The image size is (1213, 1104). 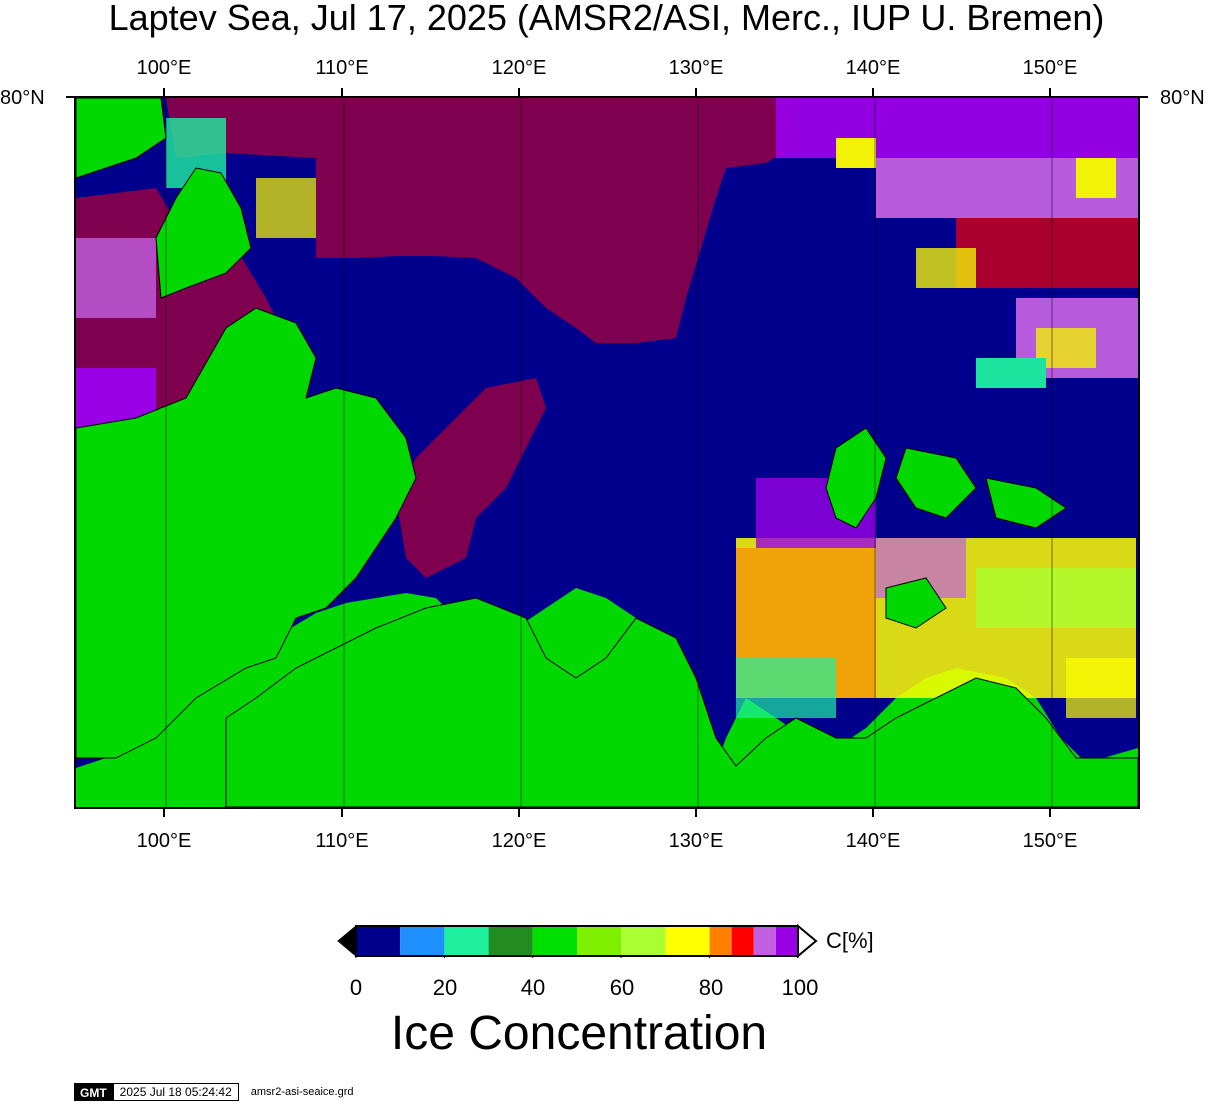 What do you see at coordinates (302, 1092) in the screenshot?
I see `grid-file-name: amsr2-asi-seaice.grd` at bounding box center [302, 1092].